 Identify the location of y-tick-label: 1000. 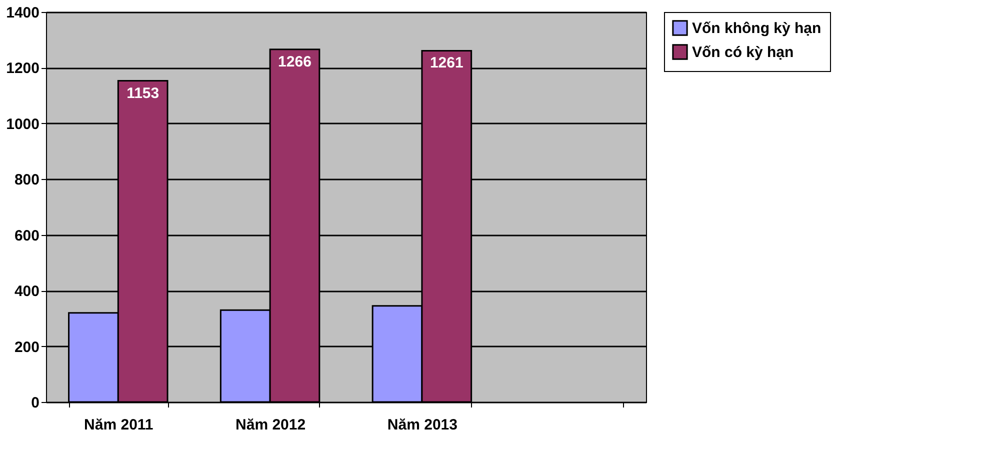
(23, 124).